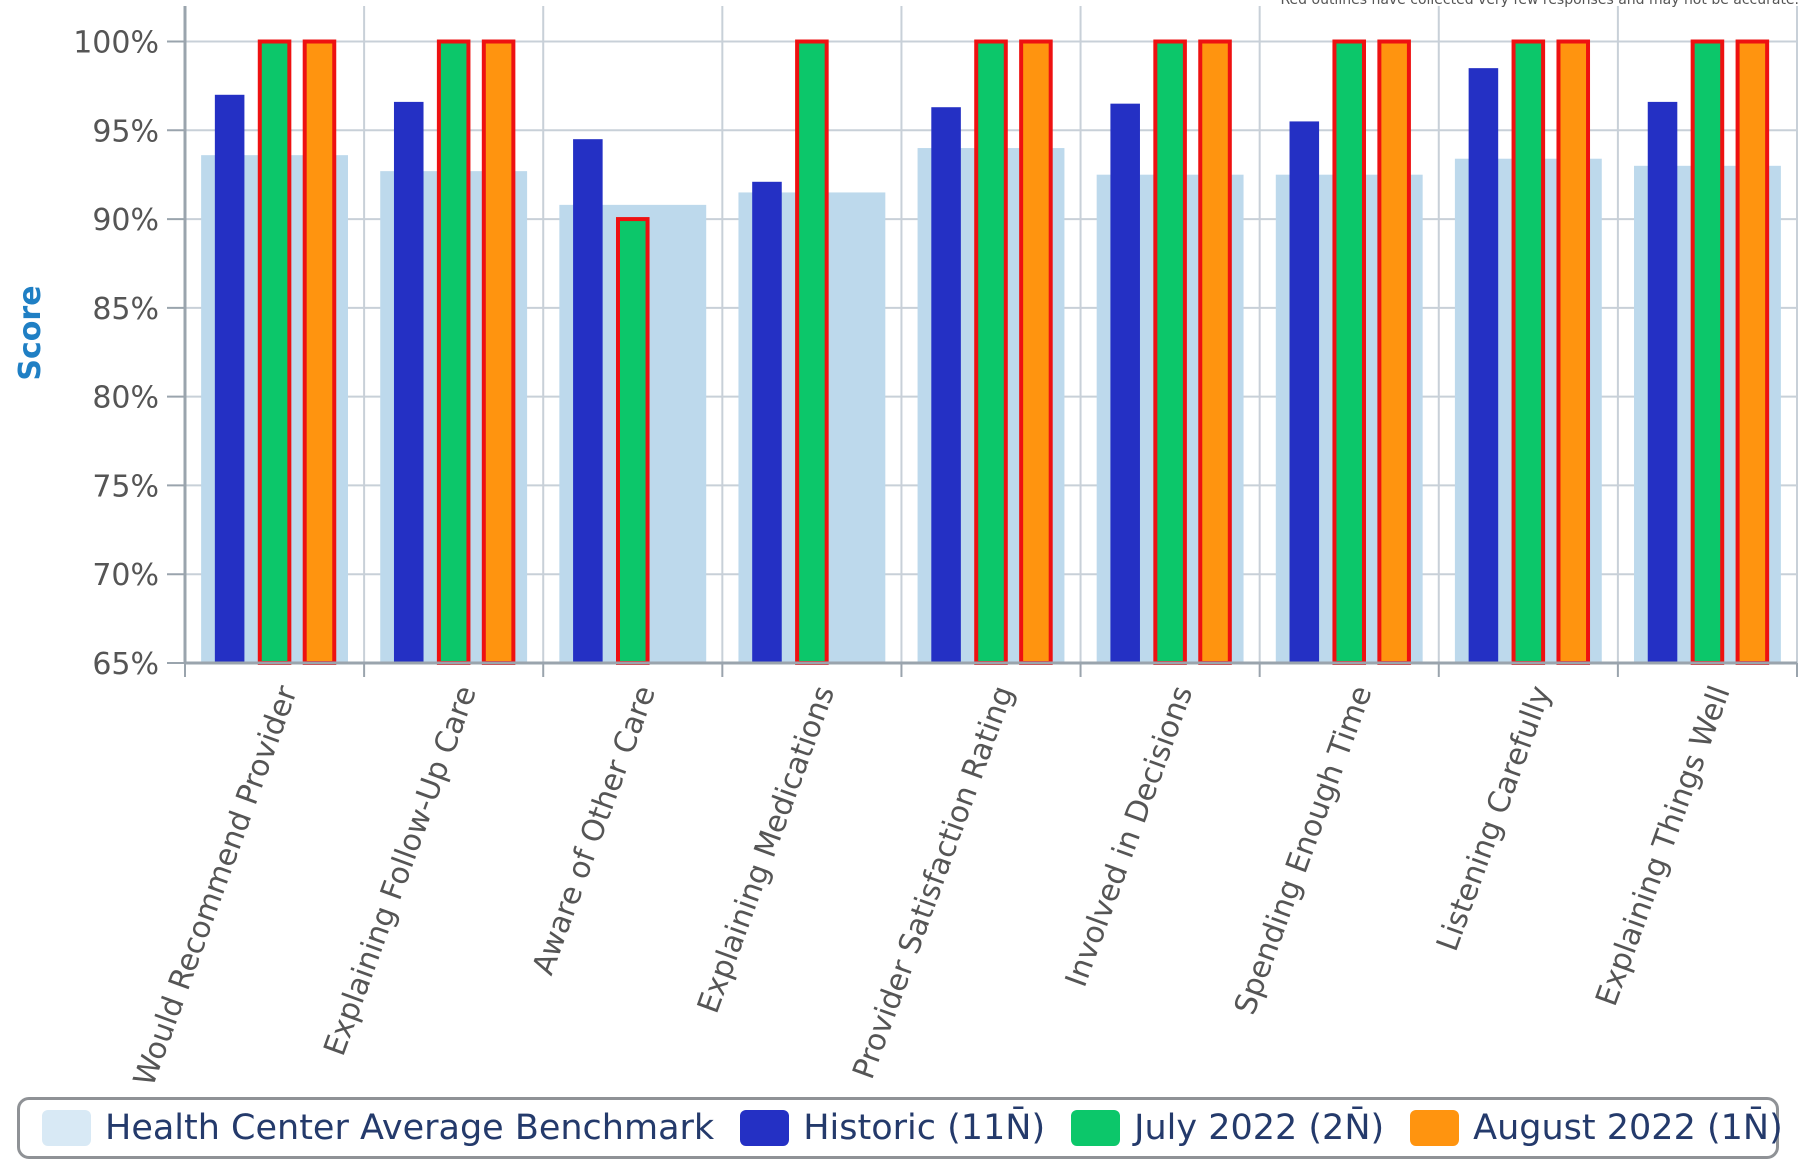 The width and height of the screenshot is (1805, 1168). Describe the element at coordinates (1129, 836) in the screenshot. I see `x-tick-label: Involved in Decisions` at that location.